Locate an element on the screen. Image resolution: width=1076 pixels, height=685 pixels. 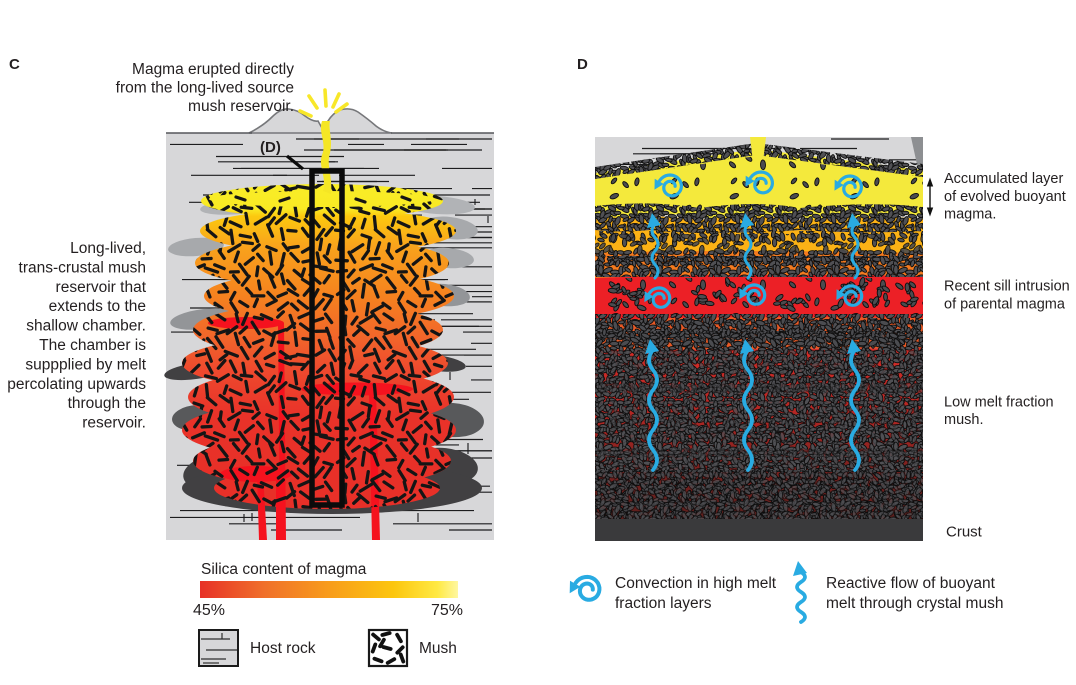
svg-text: Crust is located at coordinates (964, 532).